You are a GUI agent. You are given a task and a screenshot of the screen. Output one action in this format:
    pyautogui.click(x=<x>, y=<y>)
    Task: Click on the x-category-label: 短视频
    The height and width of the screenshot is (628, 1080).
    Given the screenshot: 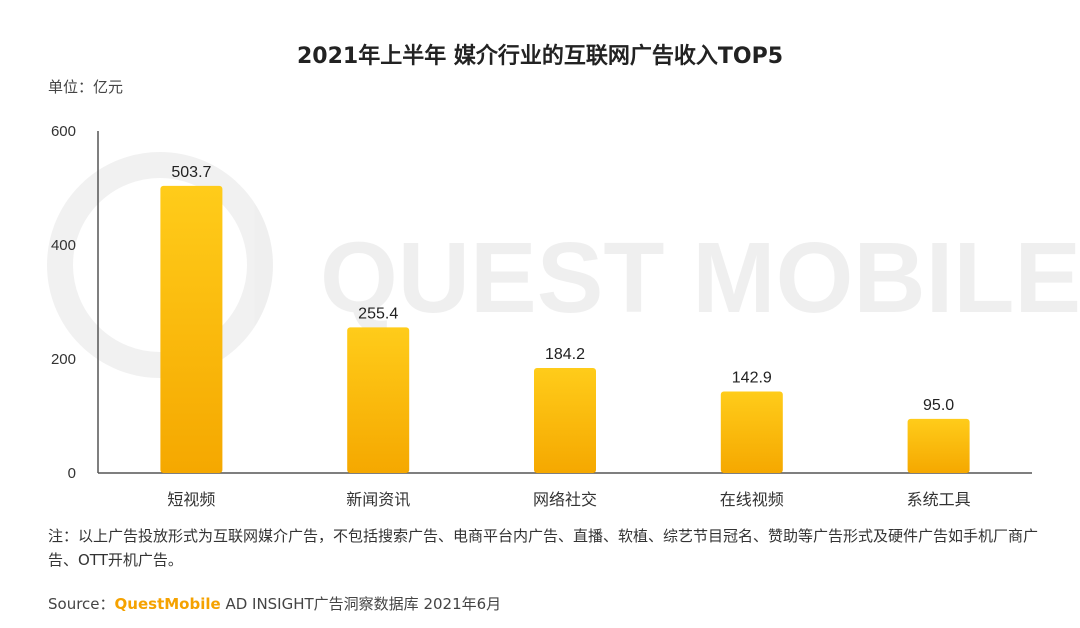 What is the action you would take?
    pyautogui.click(x=191, y=499)
    